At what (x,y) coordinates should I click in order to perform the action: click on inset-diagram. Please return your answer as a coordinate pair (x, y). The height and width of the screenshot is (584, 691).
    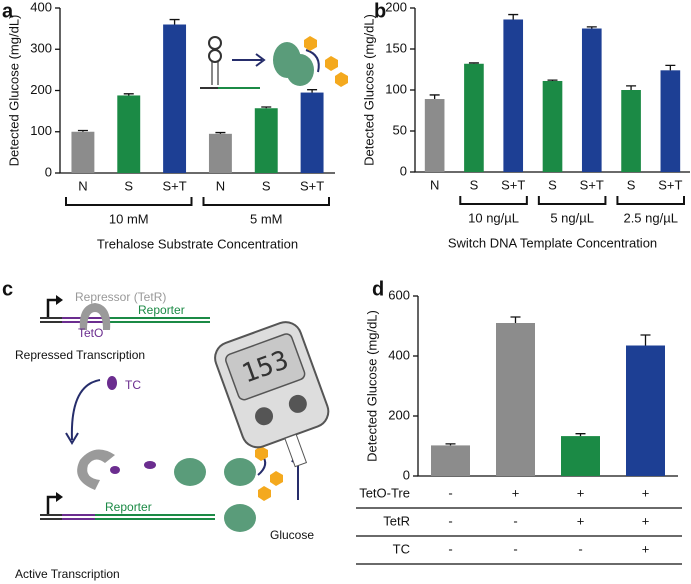
    Looking at the image, I should click on (274, 62).